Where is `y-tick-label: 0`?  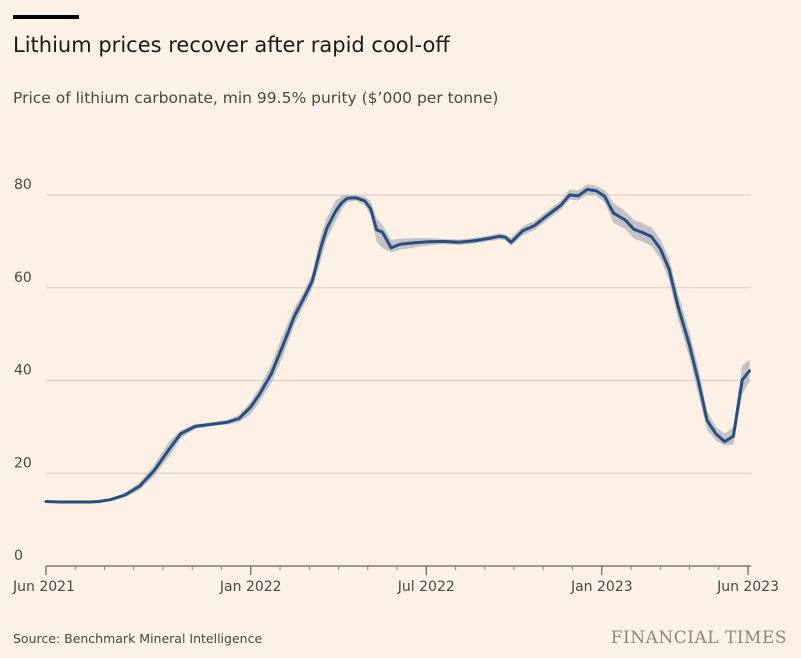
y-tick-label: 0 is located at coordinates (18, 556).